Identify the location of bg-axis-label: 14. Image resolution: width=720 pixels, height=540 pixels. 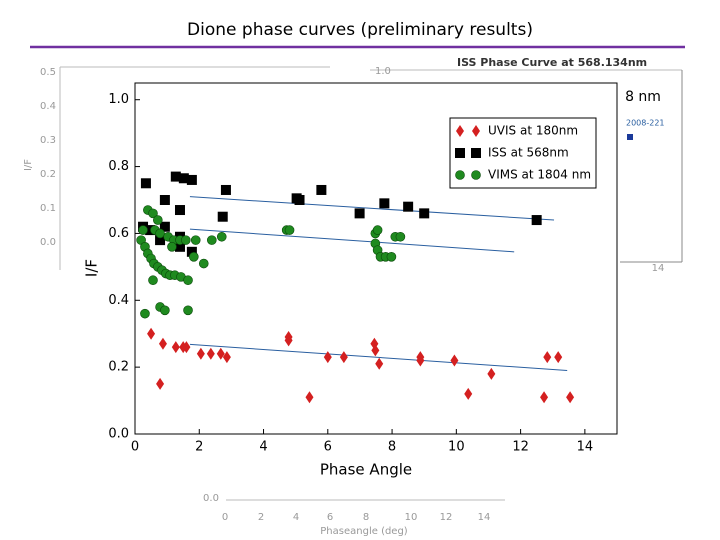
(484, 517).